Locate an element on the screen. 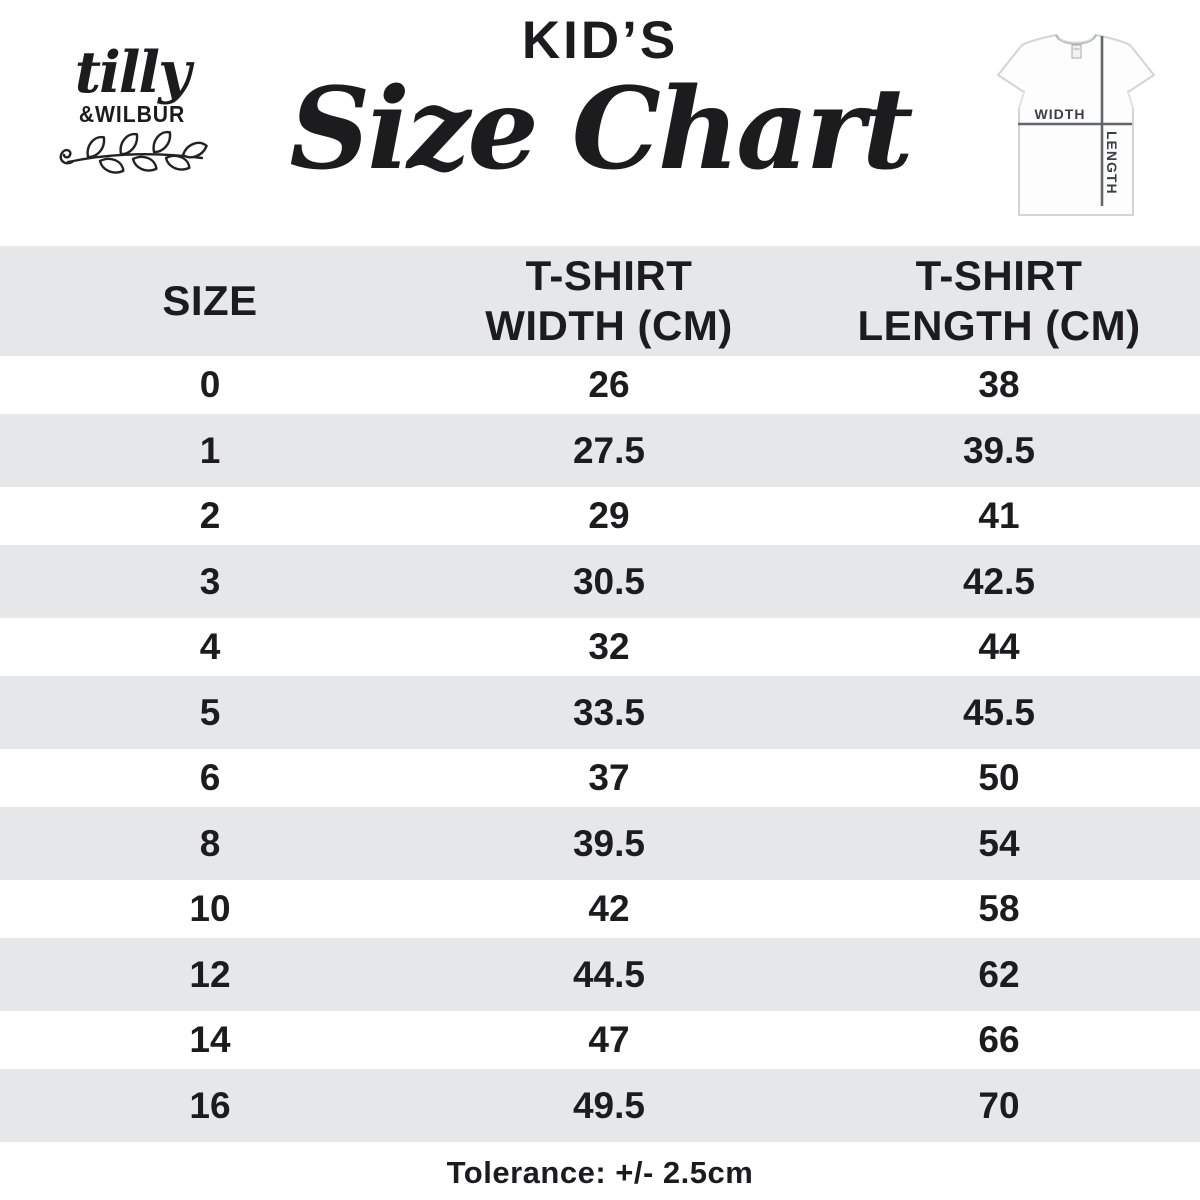 The height and width of the screenshot is (1200, 1200). cell-length: 45.5 is located at coordinates (998, 712).